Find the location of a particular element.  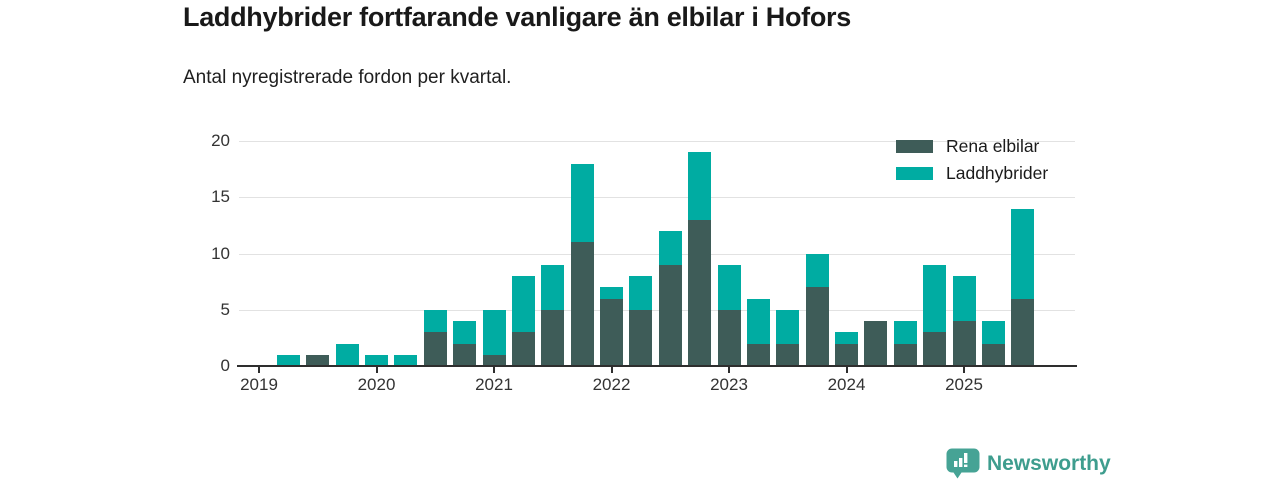

bar-2022-q1 is located at coordinates (611, 326).